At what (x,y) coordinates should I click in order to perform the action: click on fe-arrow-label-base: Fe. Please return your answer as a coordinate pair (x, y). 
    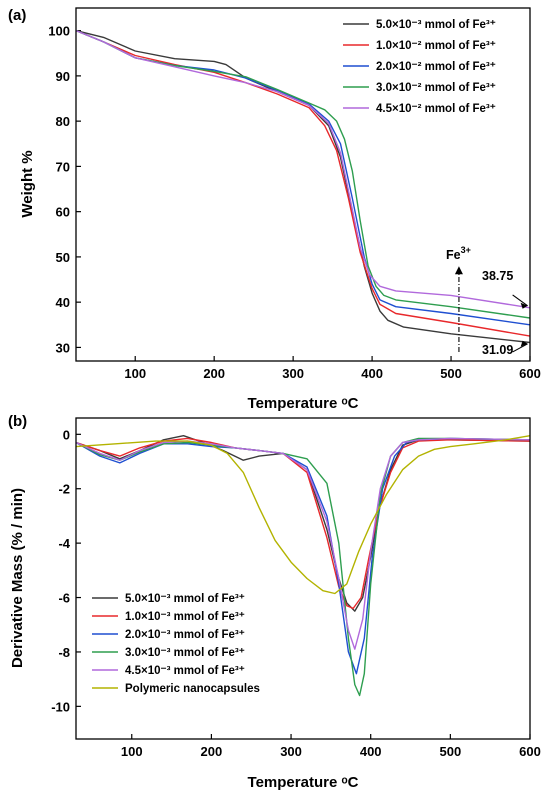
    Looking at the image, I should click on (453, 255).